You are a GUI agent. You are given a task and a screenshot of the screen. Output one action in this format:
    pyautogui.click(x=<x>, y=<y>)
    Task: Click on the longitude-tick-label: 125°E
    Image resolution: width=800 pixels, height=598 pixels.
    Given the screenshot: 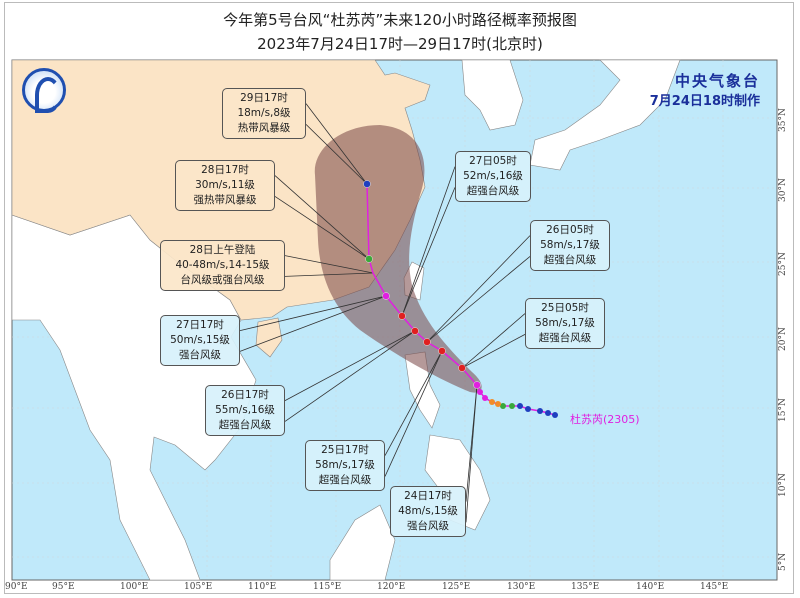 What is the action you would take?
    pyautogui.click(x=456, y=587)
    